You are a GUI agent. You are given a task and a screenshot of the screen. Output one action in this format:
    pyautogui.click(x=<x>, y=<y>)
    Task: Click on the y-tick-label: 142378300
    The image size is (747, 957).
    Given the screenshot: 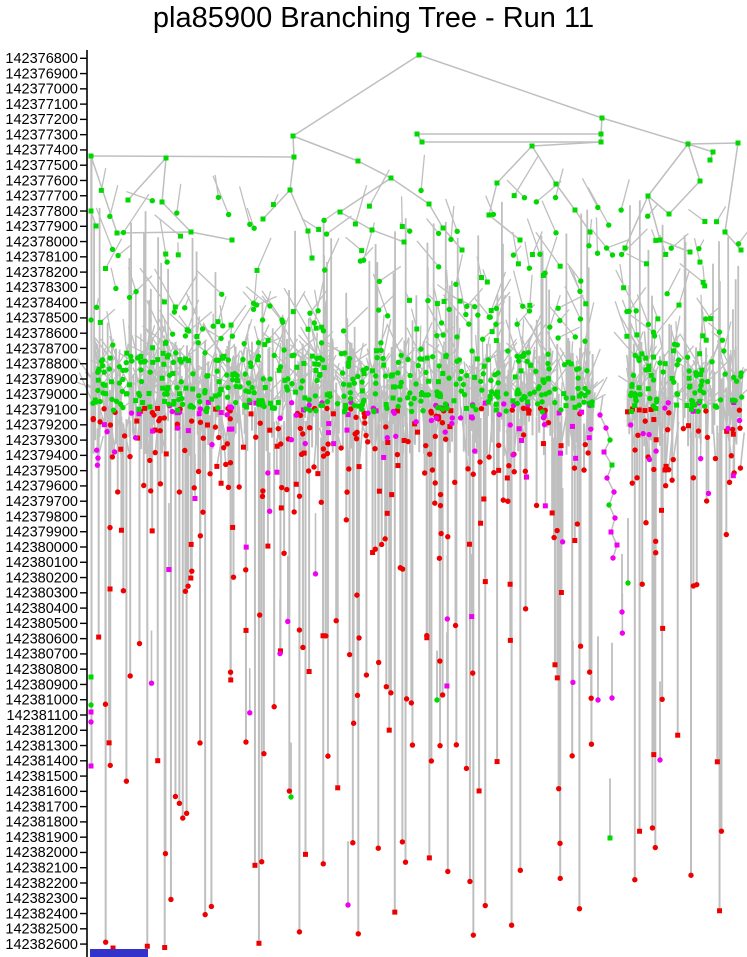 What is the action you would take?
    pyautogui.click(x=41, y=288)
    